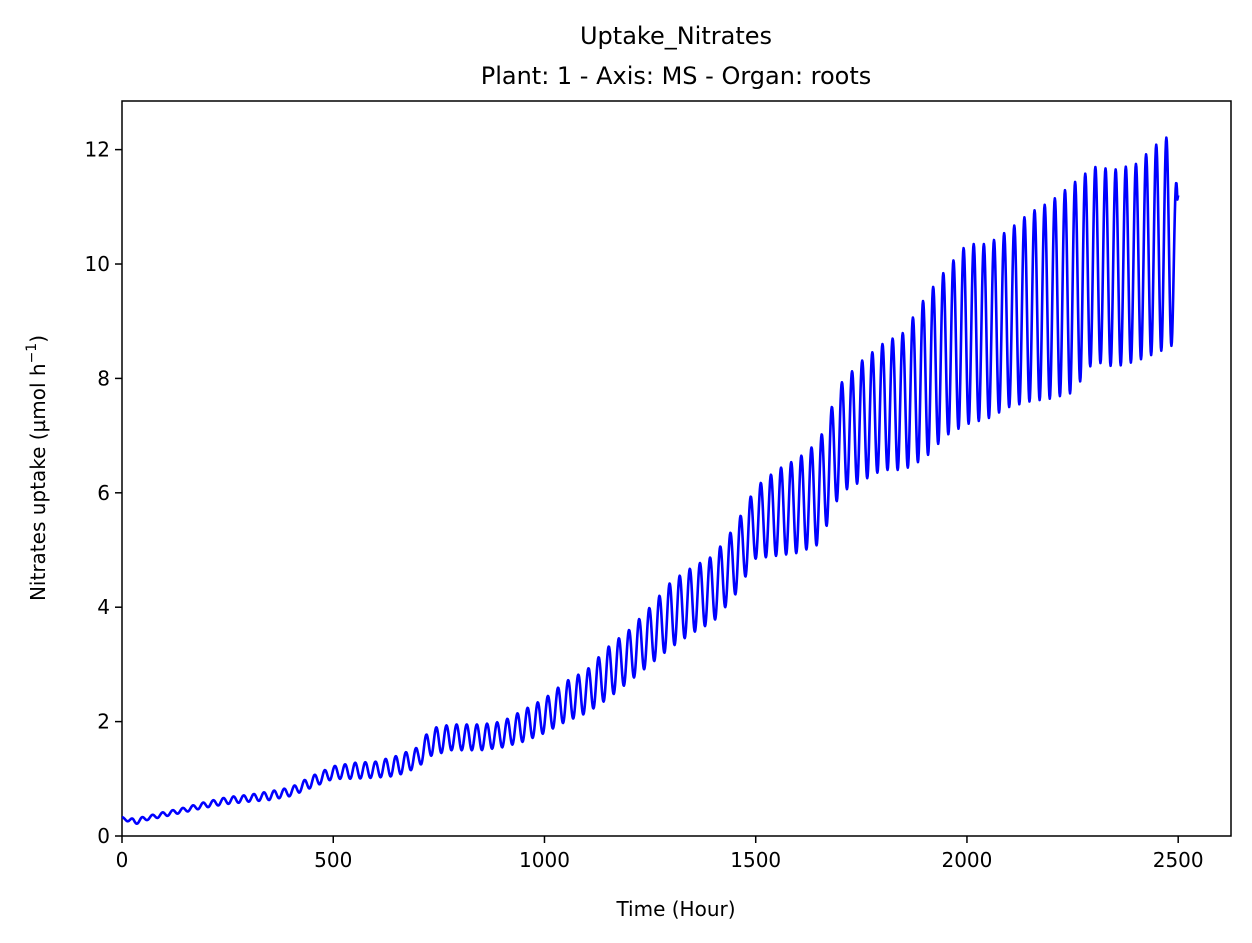 This screenshot has width=1252, height=943. What do you see at coordinates (122, 860) in the screenshot?
I see `x-tick-label: 0` at bounding box center [122, 860].